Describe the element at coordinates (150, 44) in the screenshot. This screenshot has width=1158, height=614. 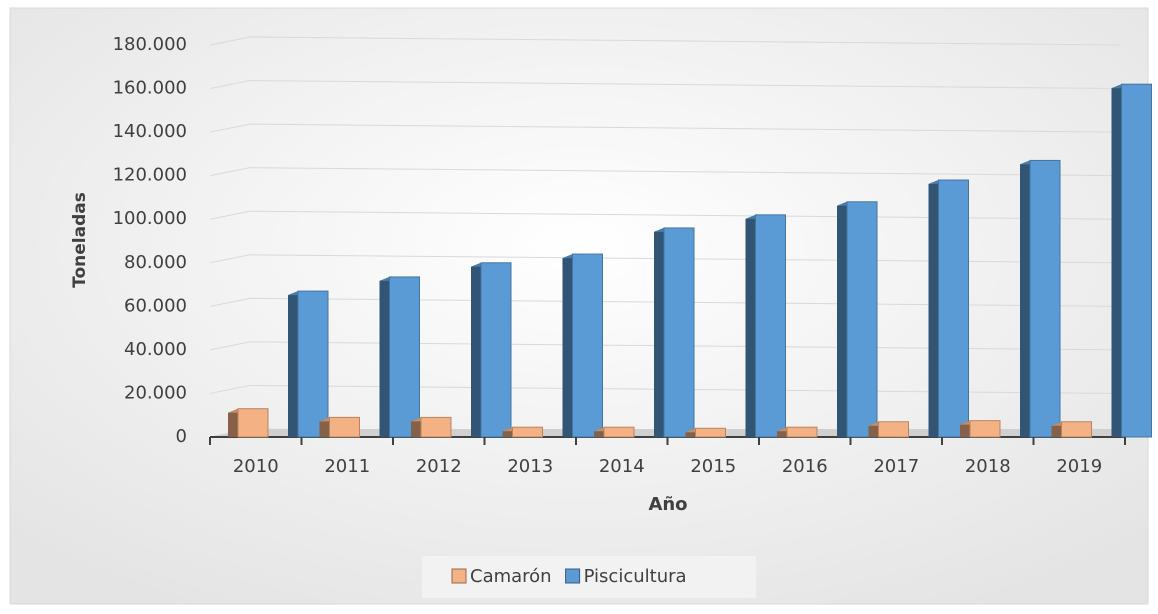
I see `y-tick-label: 180.000` at that location.